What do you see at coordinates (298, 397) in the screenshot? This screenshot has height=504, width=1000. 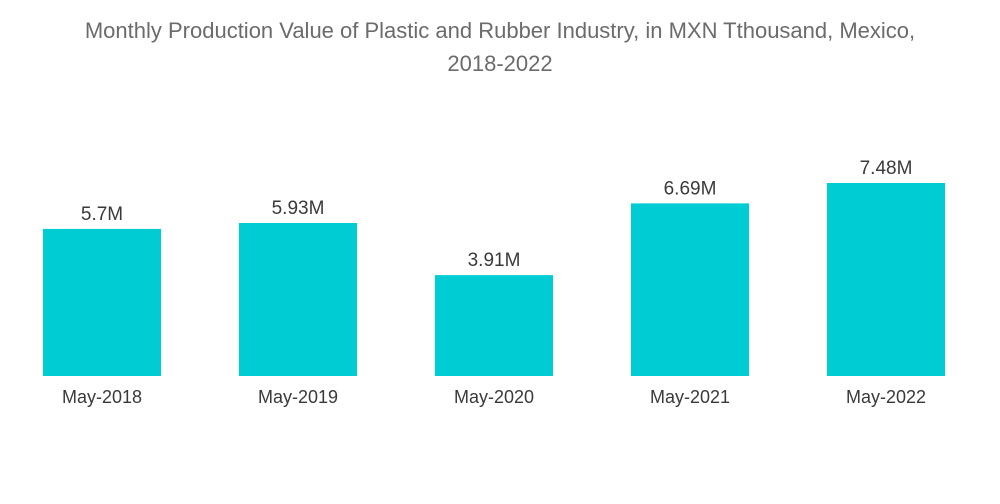 I see `x-tick-label-may-2019: May-2019` at bounding box center [298, 397].